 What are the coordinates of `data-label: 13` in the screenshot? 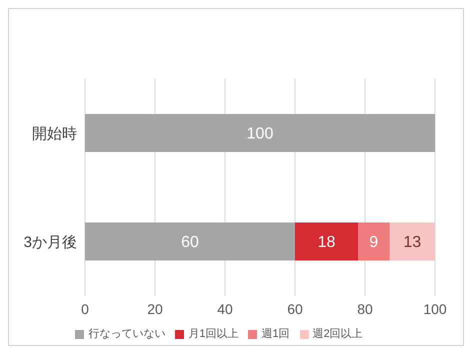 It's located at (412, 243).